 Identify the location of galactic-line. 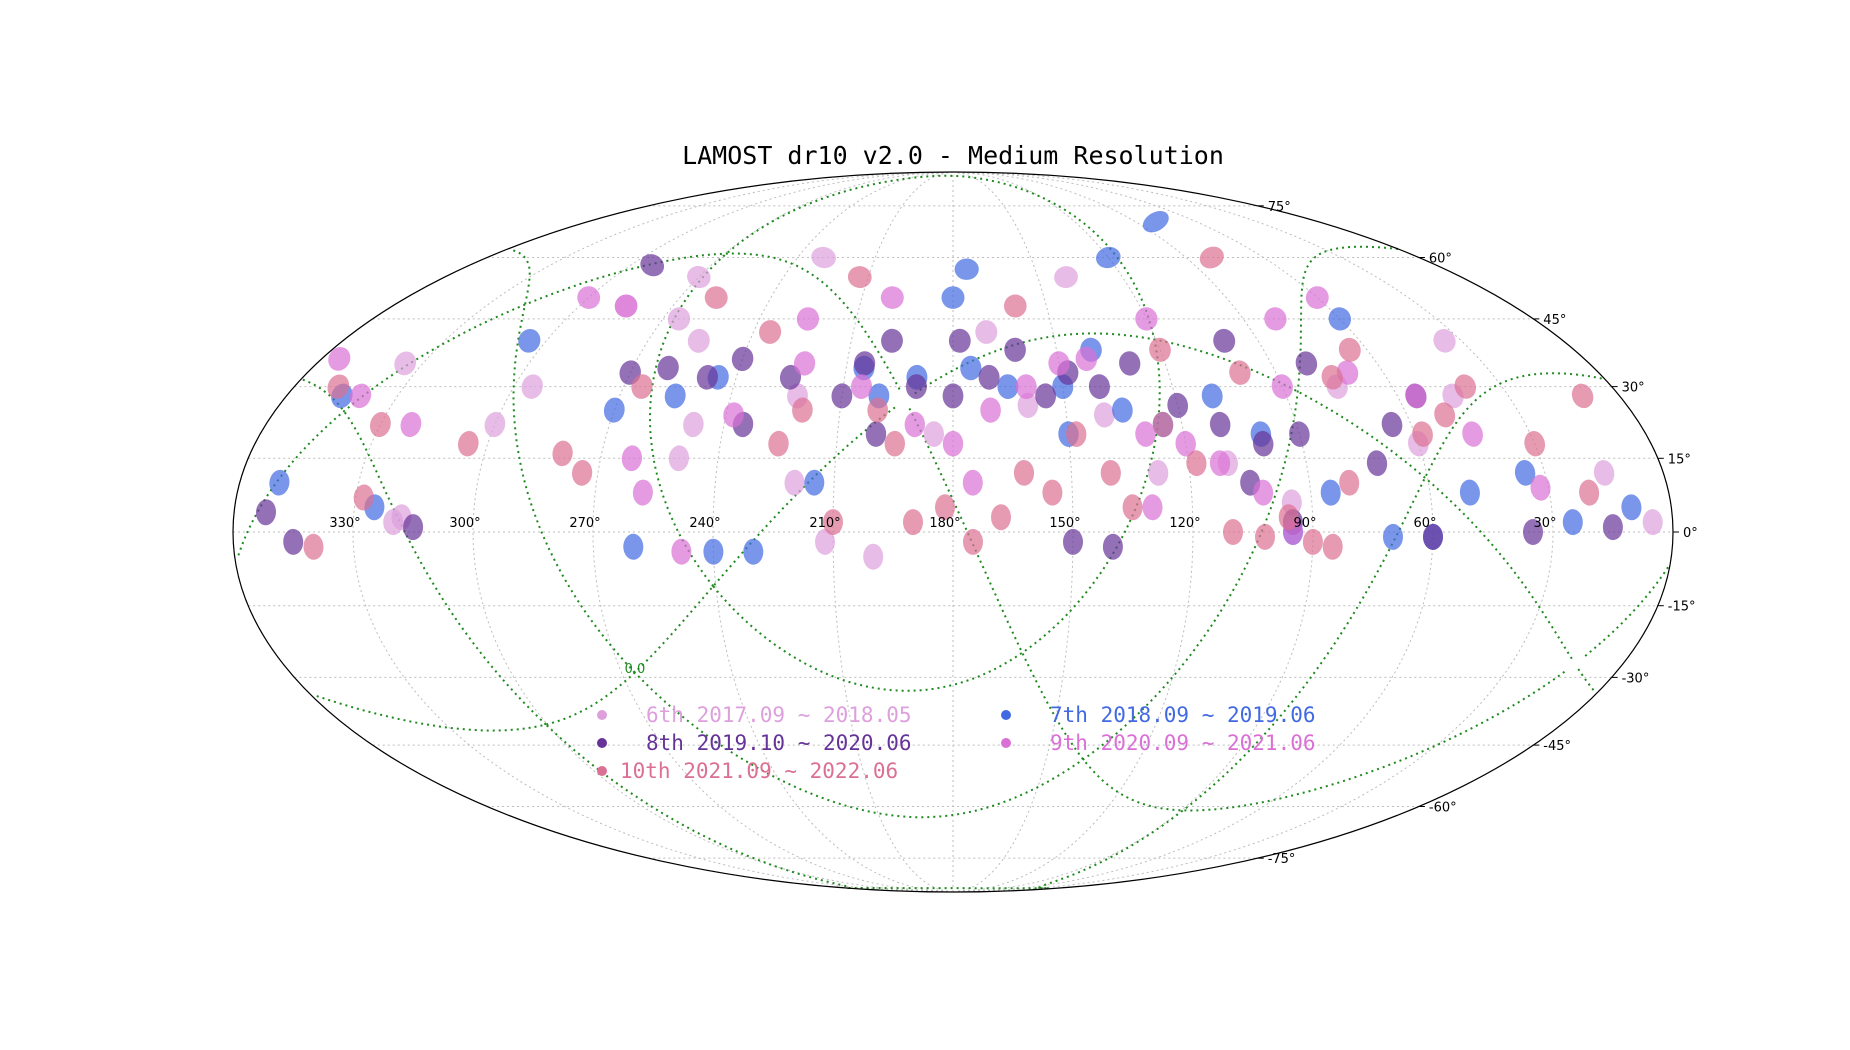
(573, 461).